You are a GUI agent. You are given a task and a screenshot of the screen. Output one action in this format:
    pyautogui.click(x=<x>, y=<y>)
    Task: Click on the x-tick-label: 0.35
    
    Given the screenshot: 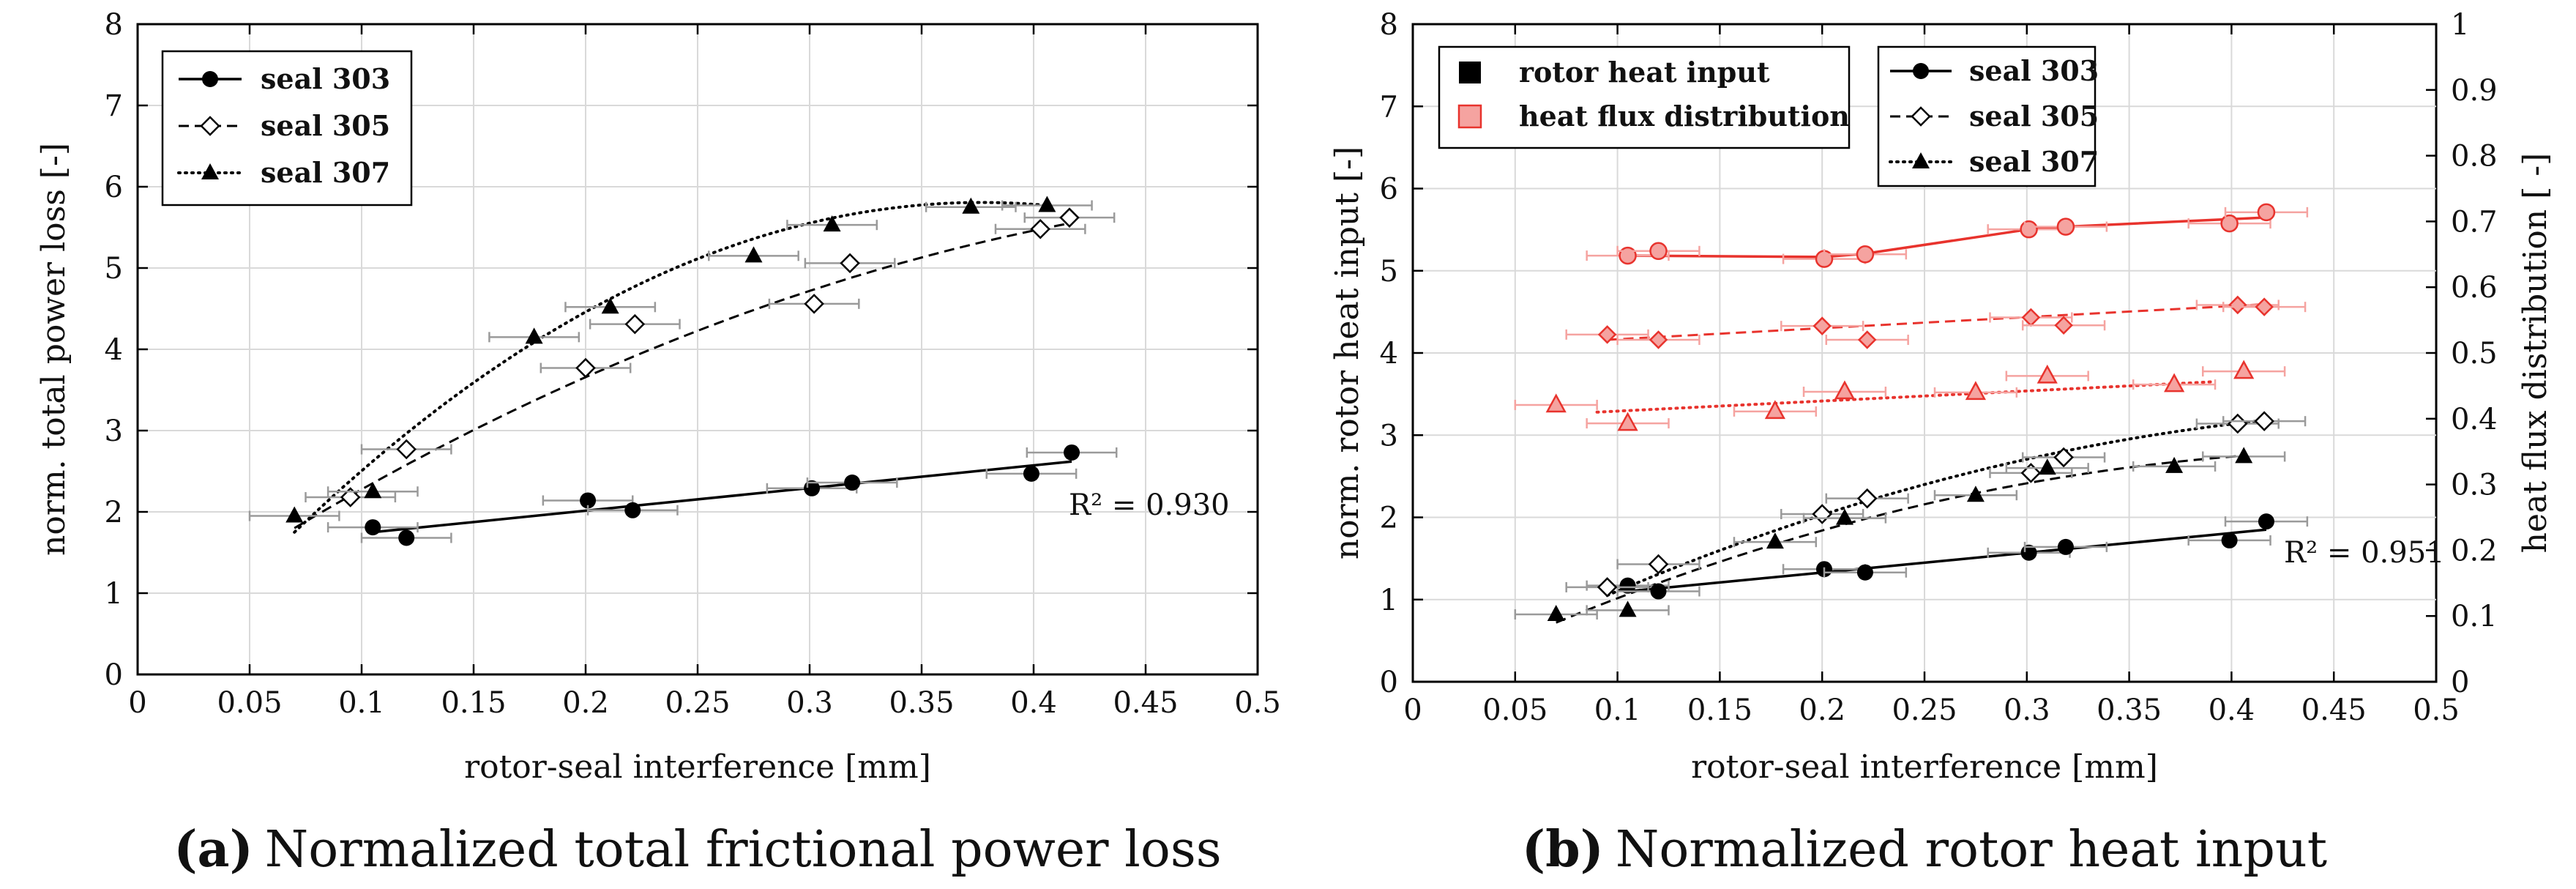 What is the action you would take?
    pyautogui.click(x=2129, y=710)
    